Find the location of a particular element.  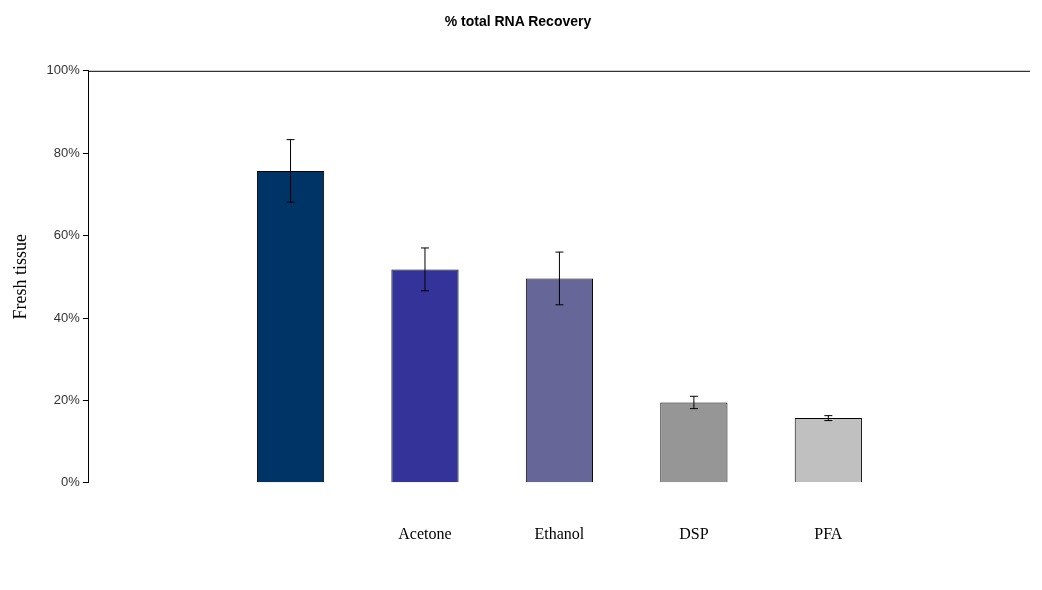

y-tick-label: 20% is located at coordinates (67, 399).